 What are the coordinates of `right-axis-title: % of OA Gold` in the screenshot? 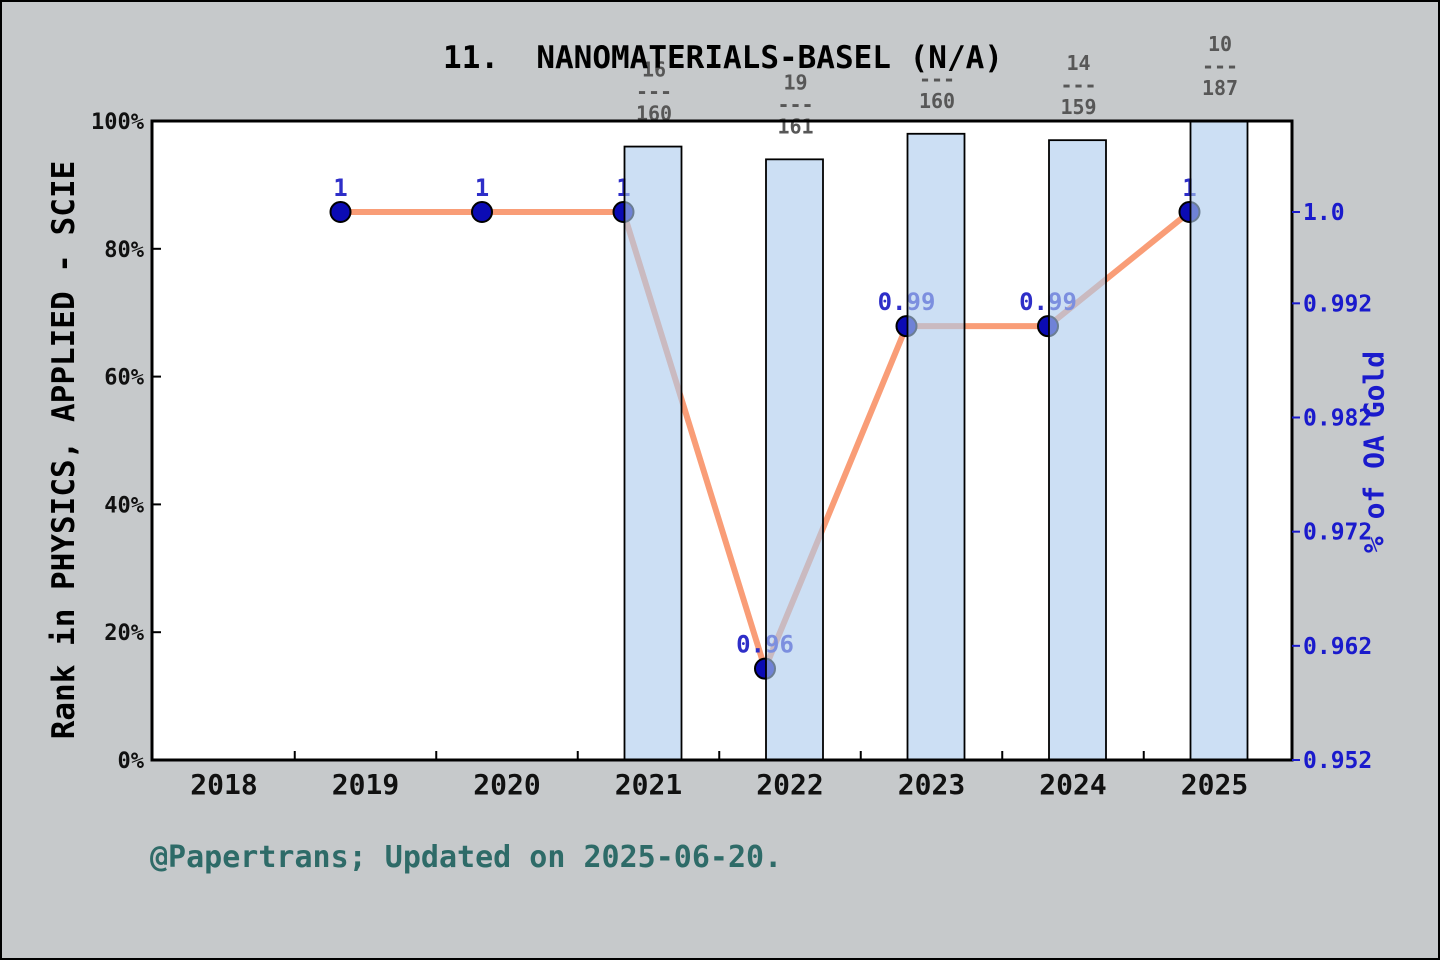 It's located at (1374, 452).